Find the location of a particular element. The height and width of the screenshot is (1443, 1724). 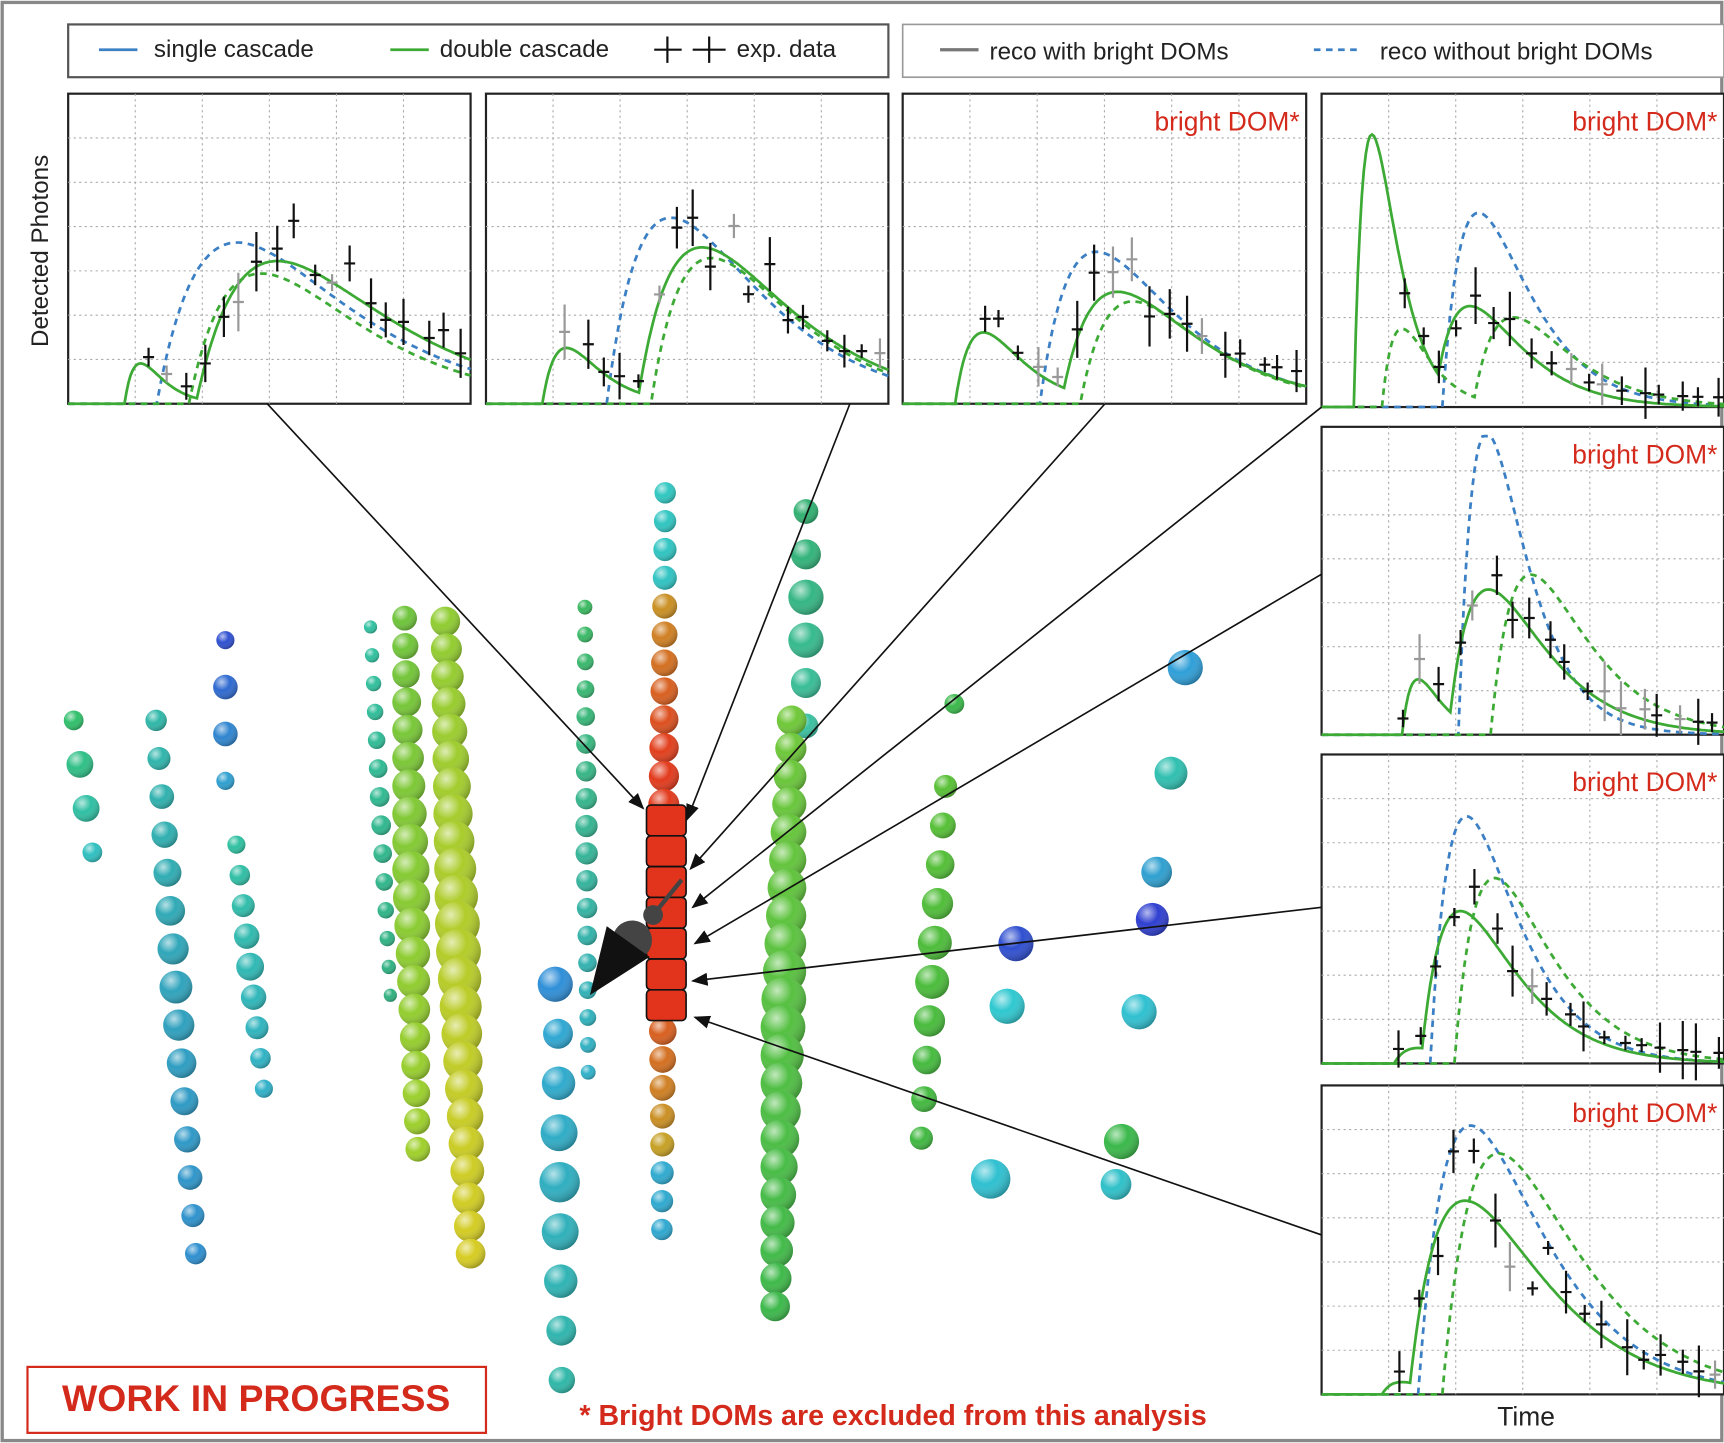

curve-single-cascade is located at coordinates (1522, 310).